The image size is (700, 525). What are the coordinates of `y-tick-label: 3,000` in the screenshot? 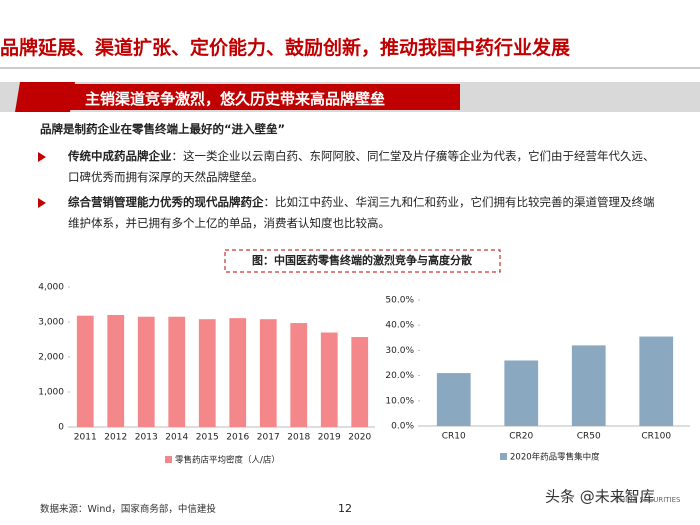 It's located at (51, 323).